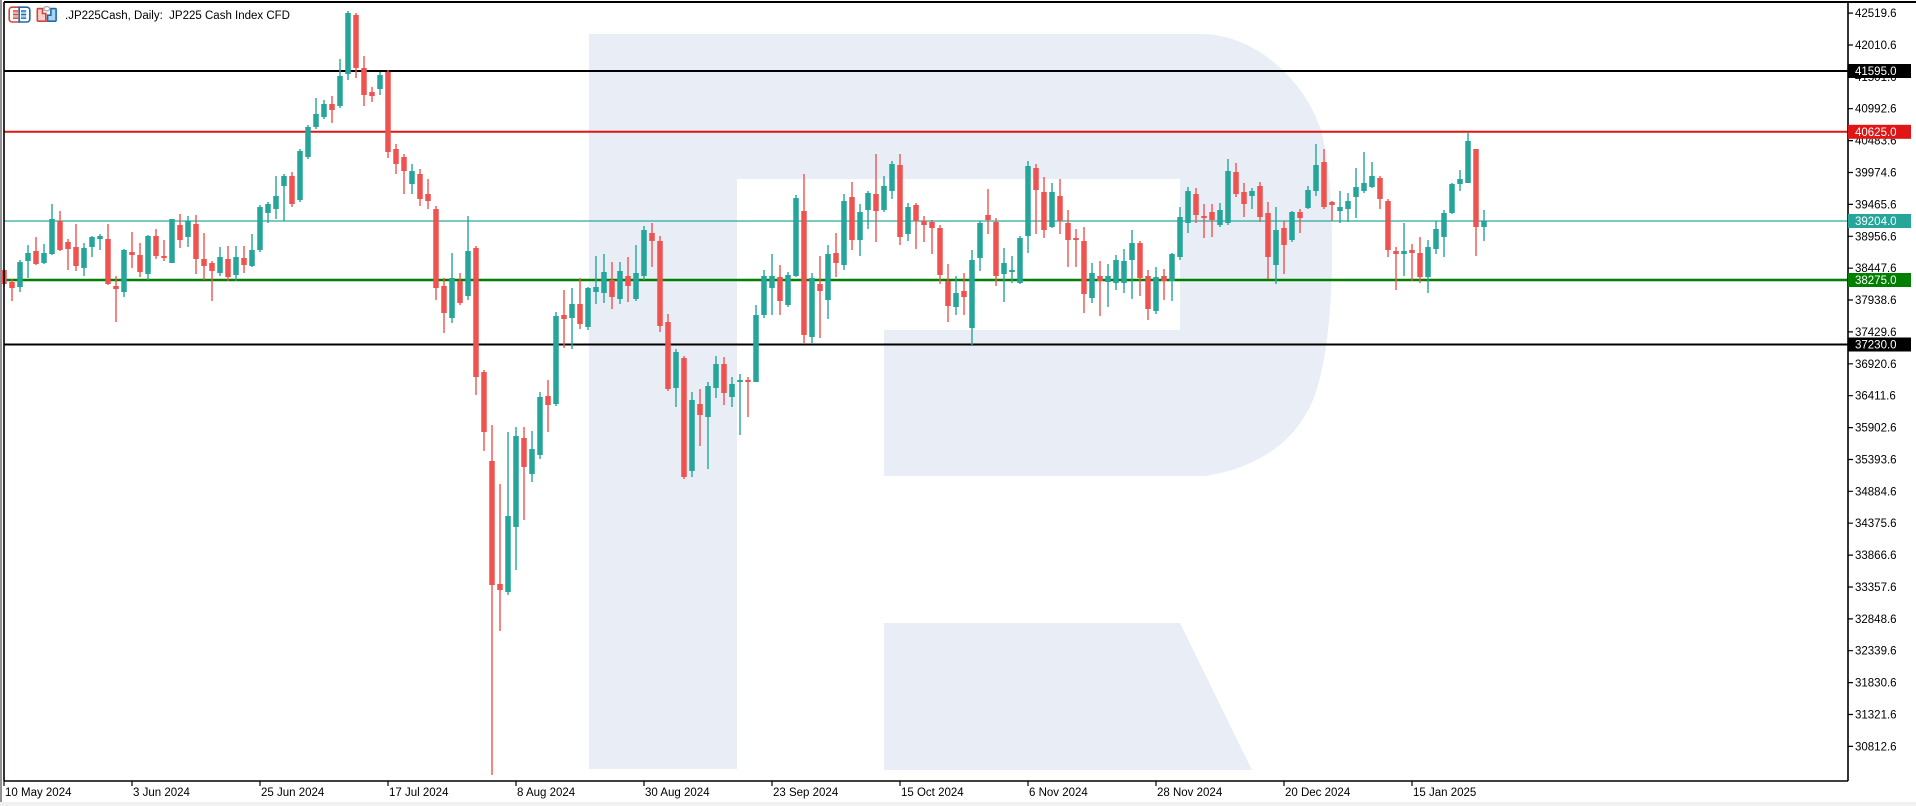 The height and width of the screenshot is (806, 1916). What do you see at coordinates (1058, 793) in the screenshot?
I see `svg-text: 6 Nov 2024` at bounding box center [1058, 793].